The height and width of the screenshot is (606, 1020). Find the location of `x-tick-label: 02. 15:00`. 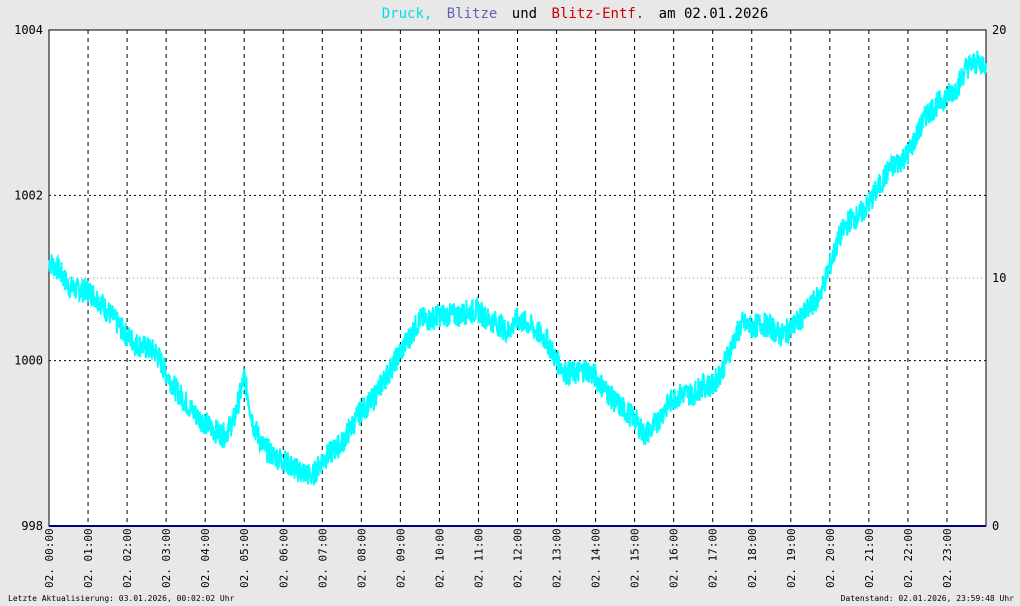

x-tick-label: 02. 15:00 is located at coordinates (635, 558).